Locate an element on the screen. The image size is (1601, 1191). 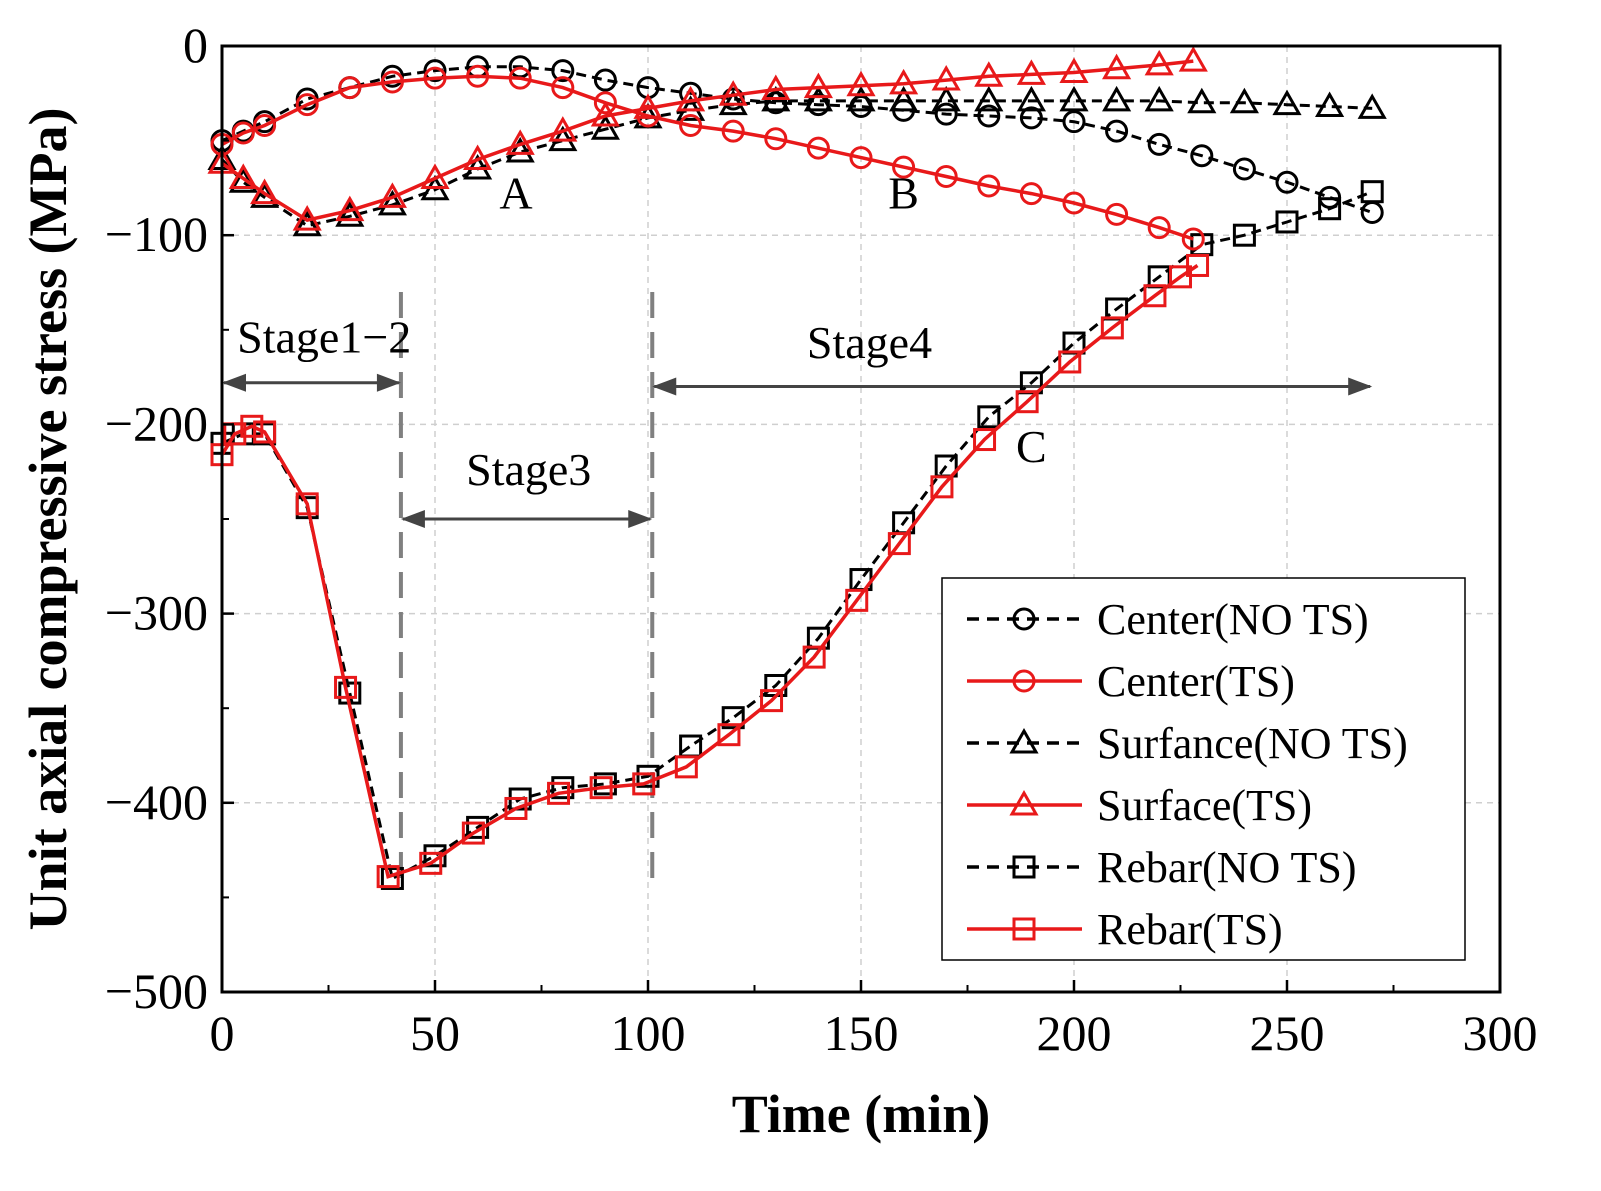
legend-item: Center(NO TS) is located at coordinates (1168, 619).